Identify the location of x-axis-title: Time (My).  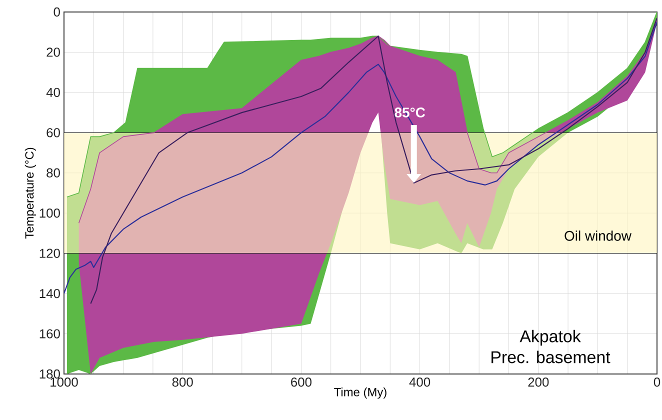
(360, 393).